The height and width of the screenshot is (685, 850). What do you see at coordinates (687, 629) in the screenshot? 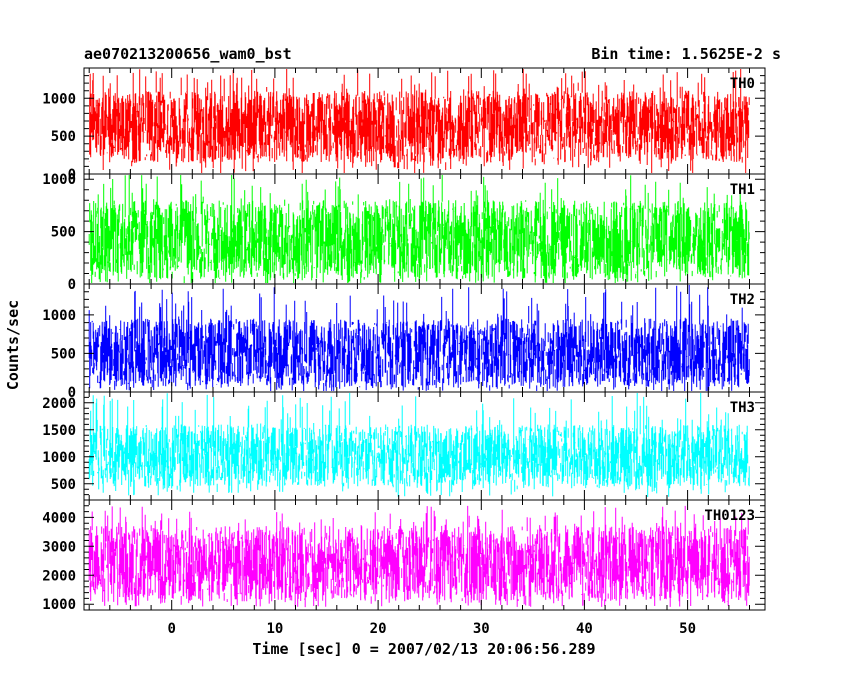
I see `x-tick-label: 50` at bounding box center [687, 629].